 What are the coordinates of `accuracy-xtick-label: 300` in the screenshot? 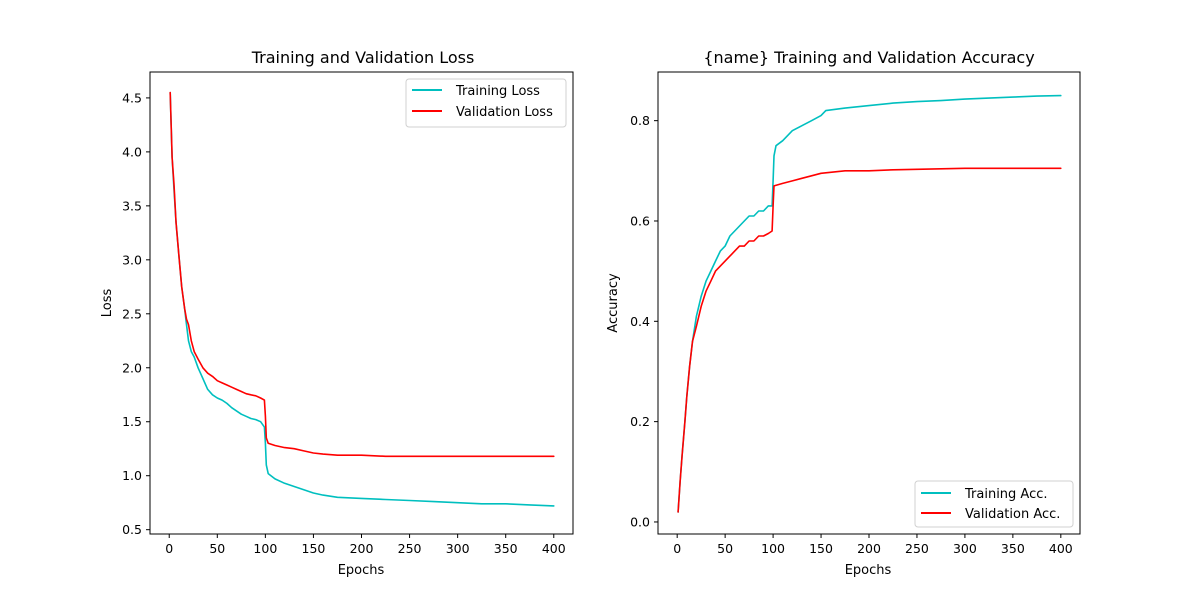 It's located at (965, 548).